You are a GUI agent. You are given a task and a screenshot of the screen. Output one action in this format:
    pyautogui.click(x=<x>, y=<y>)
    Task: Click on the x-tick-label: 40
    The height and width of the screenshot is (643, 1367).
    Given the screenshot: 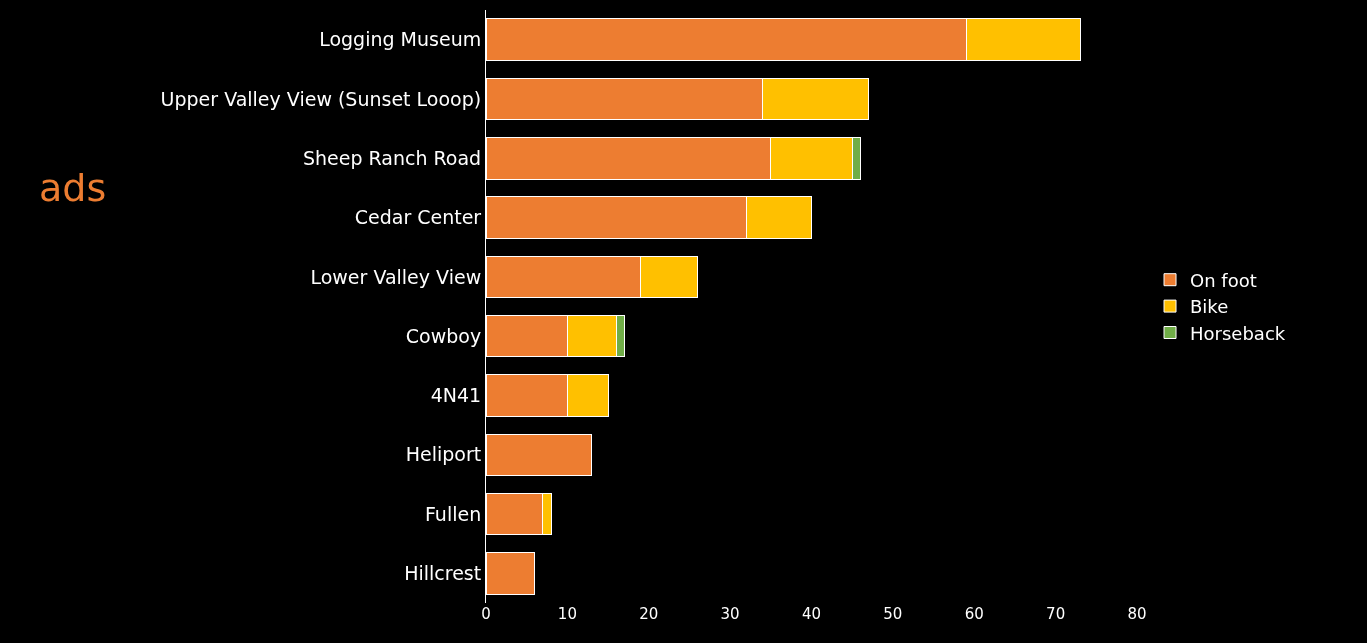 What is the action you would take?
    pyautogui.click(x=811, y=614)
    